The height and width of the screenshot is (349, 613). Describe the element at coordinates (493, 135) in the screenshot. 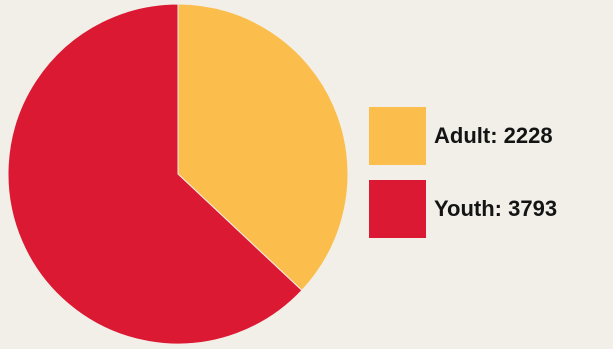

I see `legend-label-adult: Adult: 2228` at that location.